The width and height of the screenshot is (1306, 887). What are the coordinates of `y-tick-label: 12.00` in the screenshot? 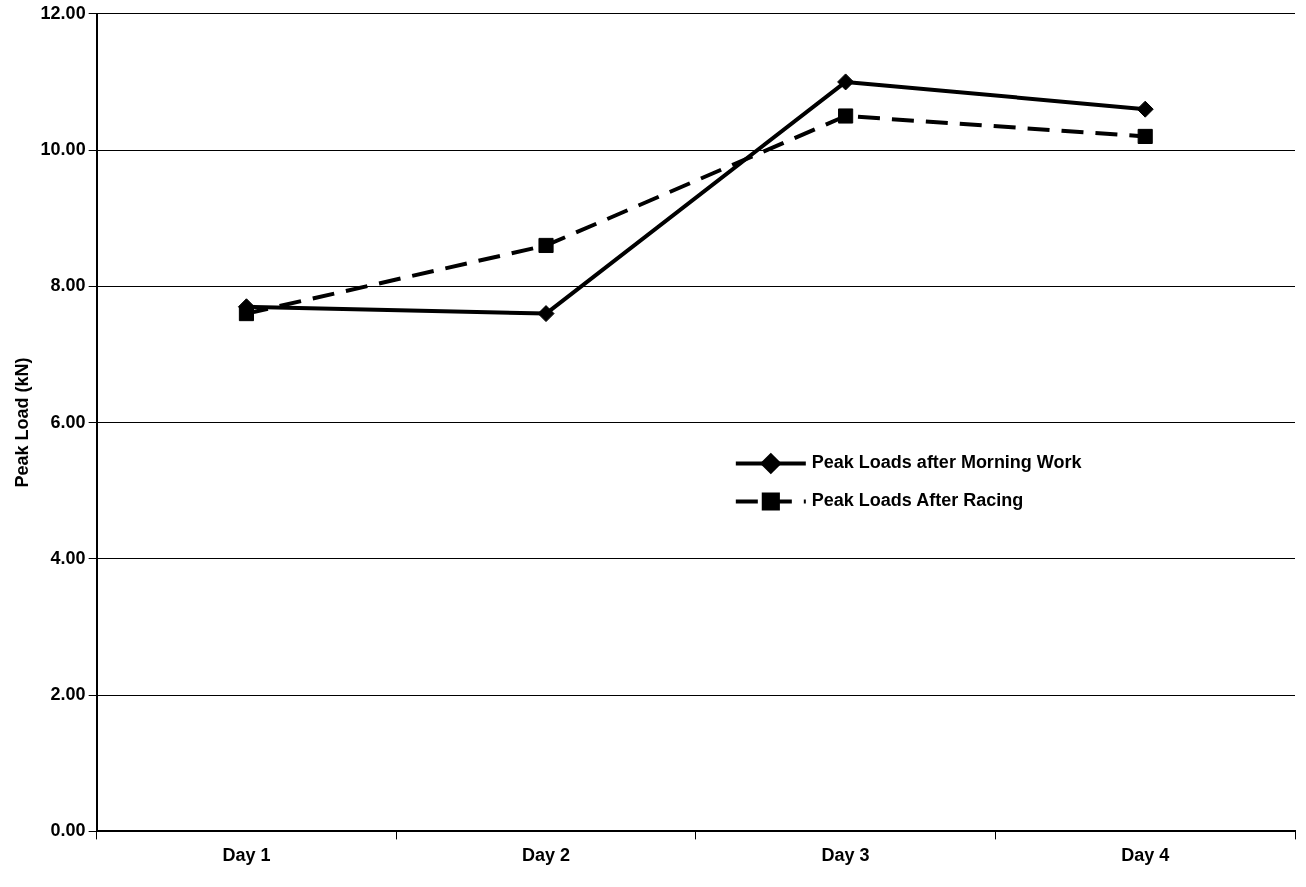 It's located at (63, 12).